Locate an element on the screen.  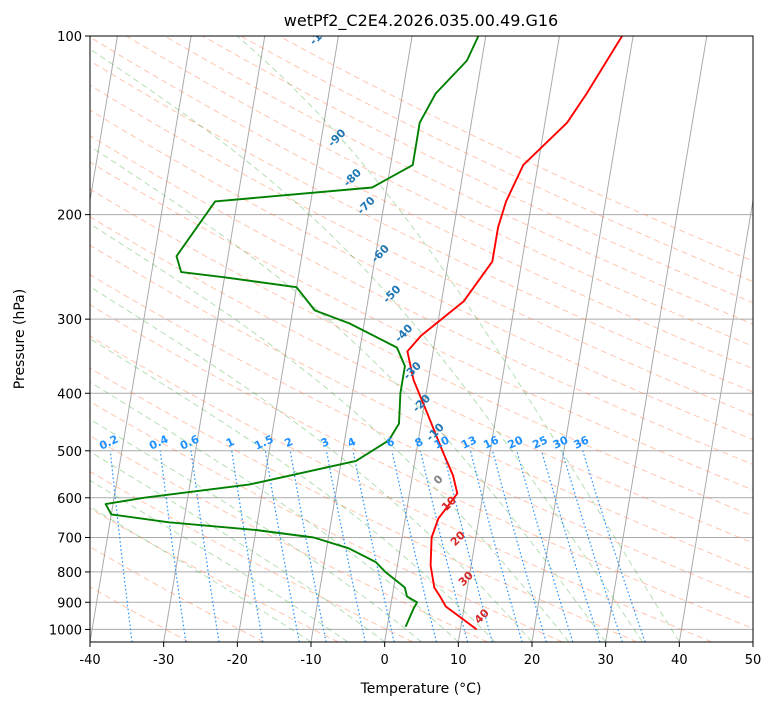
mixing-ratio-label: 36 is located at coordinates (582, 442).